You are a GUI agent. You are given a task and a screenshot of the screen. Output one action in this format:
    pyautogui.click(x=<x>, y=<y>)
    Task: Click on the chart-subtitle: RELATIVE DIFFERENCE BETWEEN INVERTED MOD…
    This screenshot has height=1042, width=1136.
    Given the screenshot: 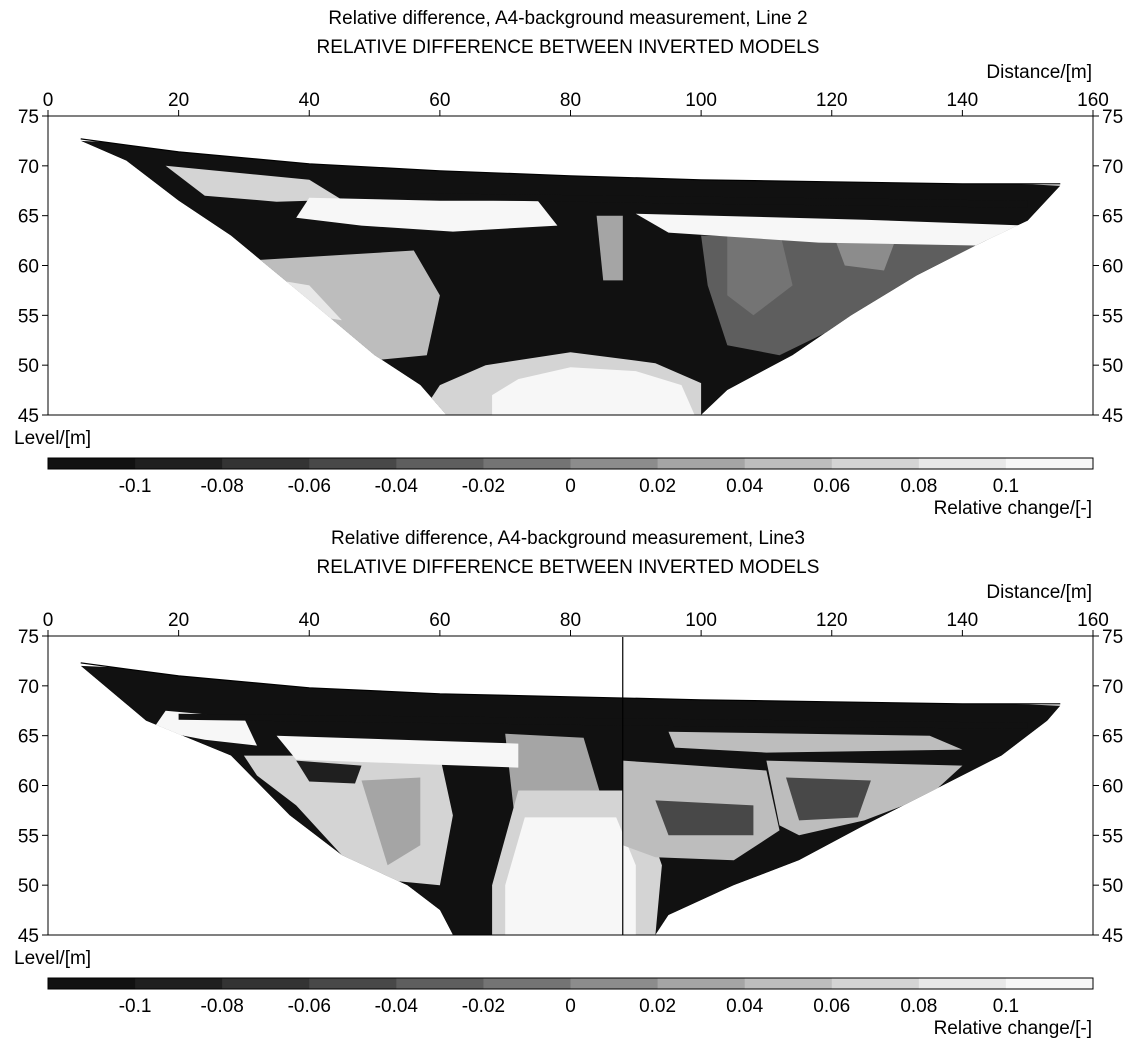 What is the action you would take?
    pyautogui.click(x=568, y=567)
    